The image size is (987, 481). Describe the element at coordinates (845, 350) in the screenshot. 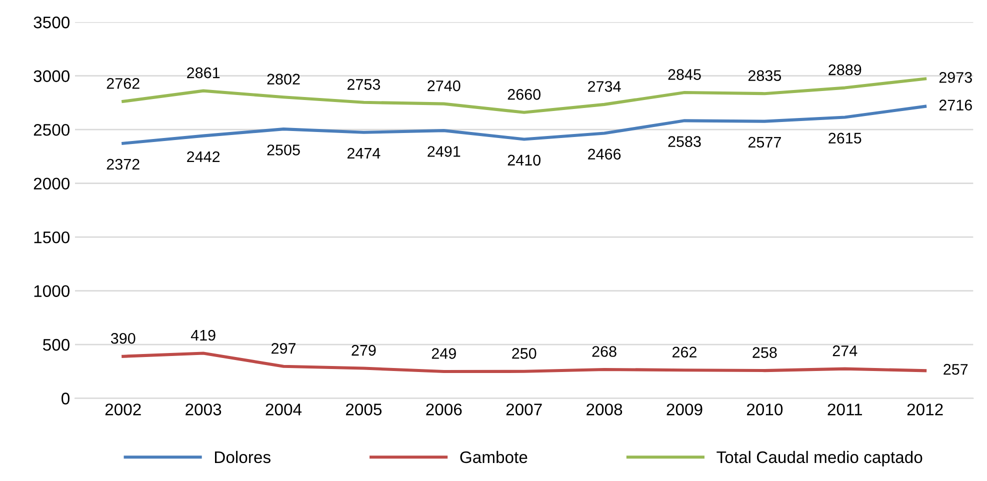

I see `data-label: 274` at that location.